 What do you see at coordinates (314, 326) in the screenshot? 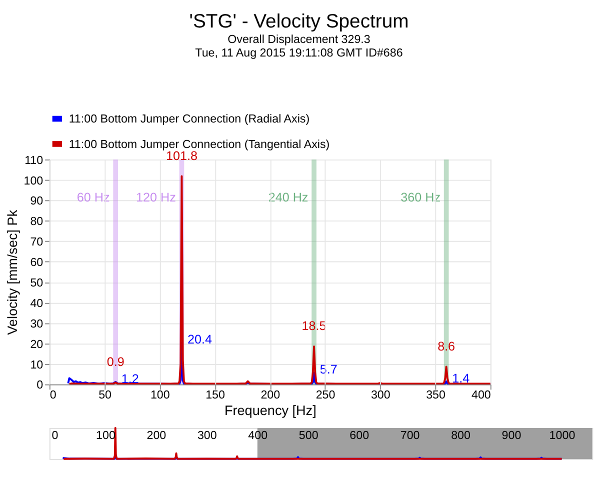
I see `data-label: 18.5` at bounding box center [314, 326].